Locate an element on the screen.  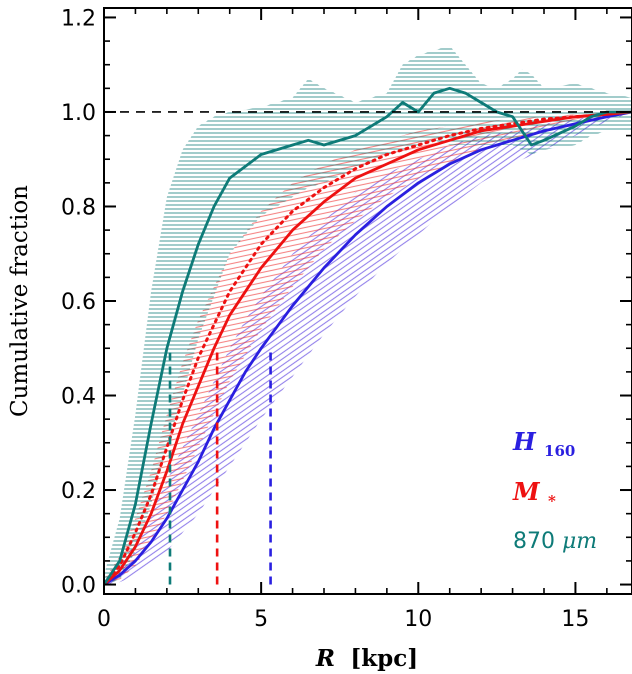
x-tick-label: 10 is located at coordinates (418, 619).